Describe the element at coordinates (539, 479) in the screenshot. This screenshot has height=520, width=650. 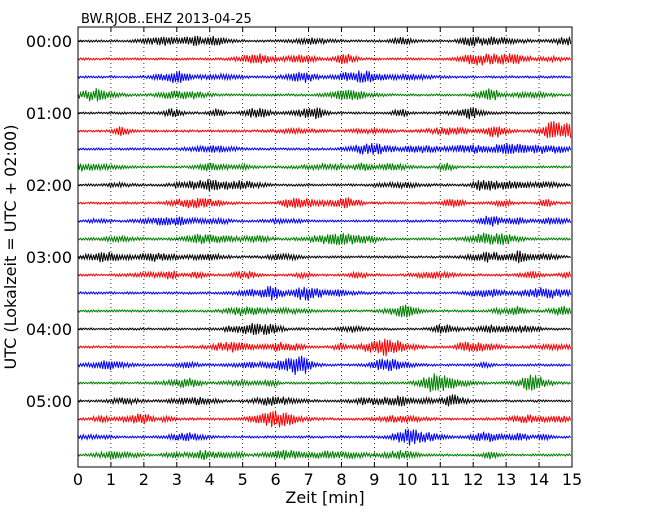
I see `x-tick-label: 14` at that location.